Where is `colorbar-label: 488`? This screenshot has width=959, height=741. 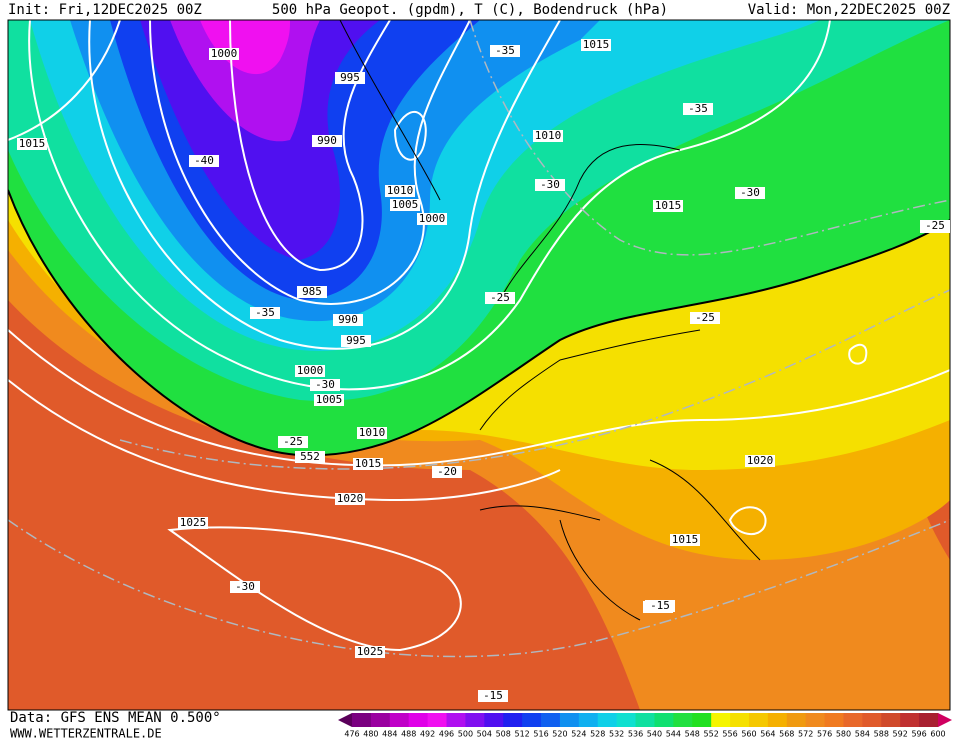
colorbar-label: 488 is located at coordinates (408, 734).